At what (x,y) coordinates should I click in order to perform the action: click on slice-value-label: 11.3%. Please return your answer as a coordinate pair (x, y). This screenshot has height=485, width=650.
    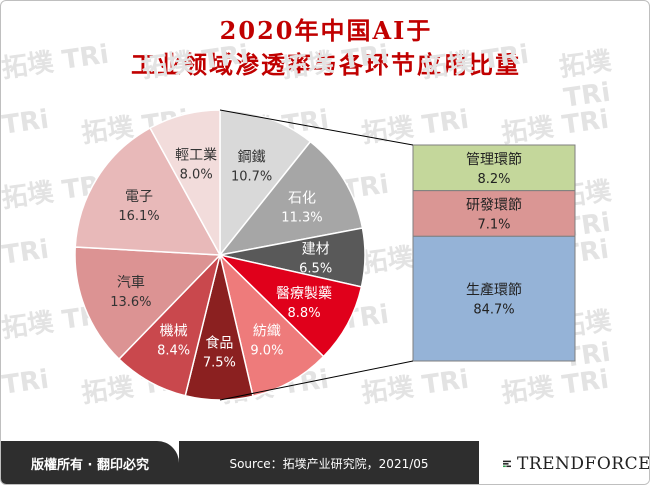
    Looking at the image, I should click on (301, 218).